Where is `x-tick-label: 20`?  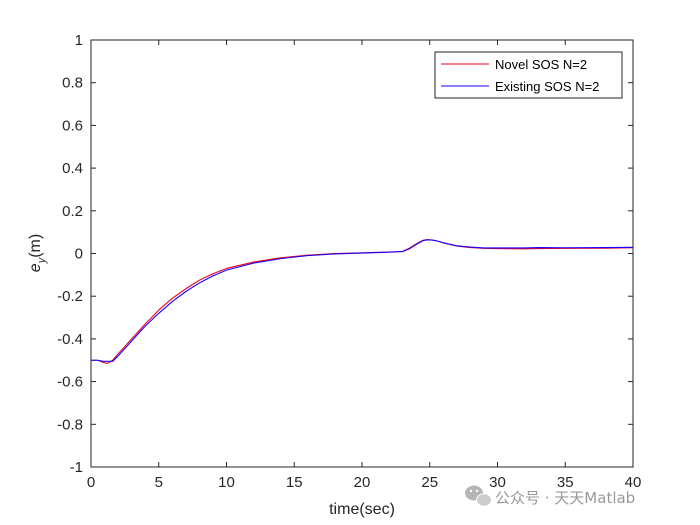
x-tick-label: 20 is located at coordinates (362, 482).